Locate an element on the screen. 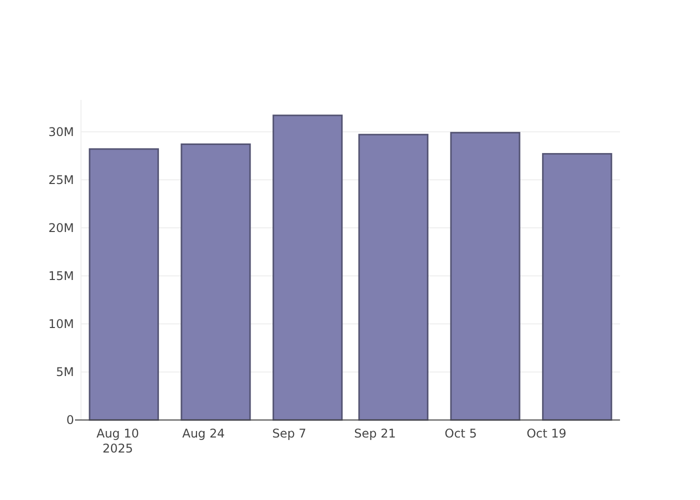 The width and height of the screenshot is (700, 500). y-tick-label: 0 is located at coordinates (70, 420).